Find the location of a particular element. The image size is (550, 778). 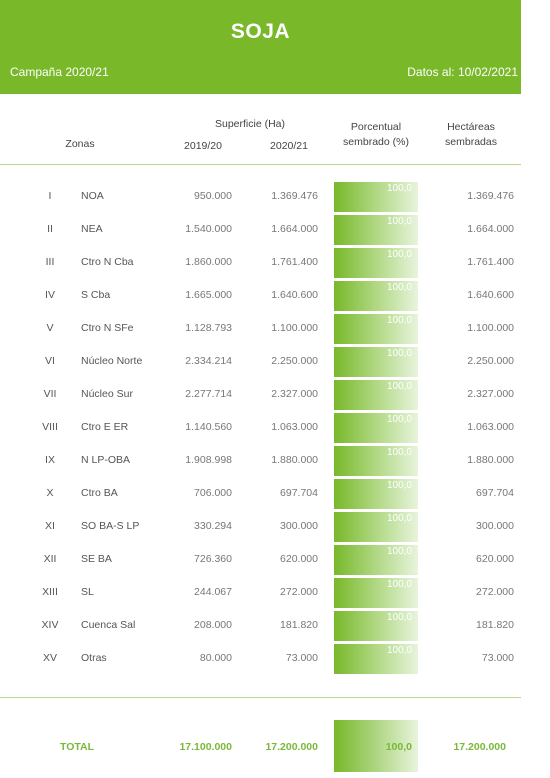

zone-number: IX is located at coordinates (50, 460).